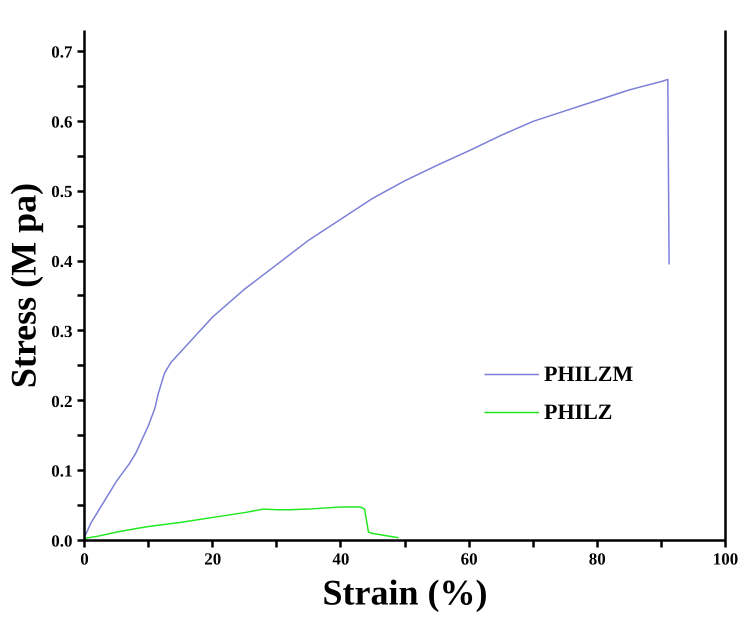  I want to click on y-tick-label: 0.6, so click(61, 122).